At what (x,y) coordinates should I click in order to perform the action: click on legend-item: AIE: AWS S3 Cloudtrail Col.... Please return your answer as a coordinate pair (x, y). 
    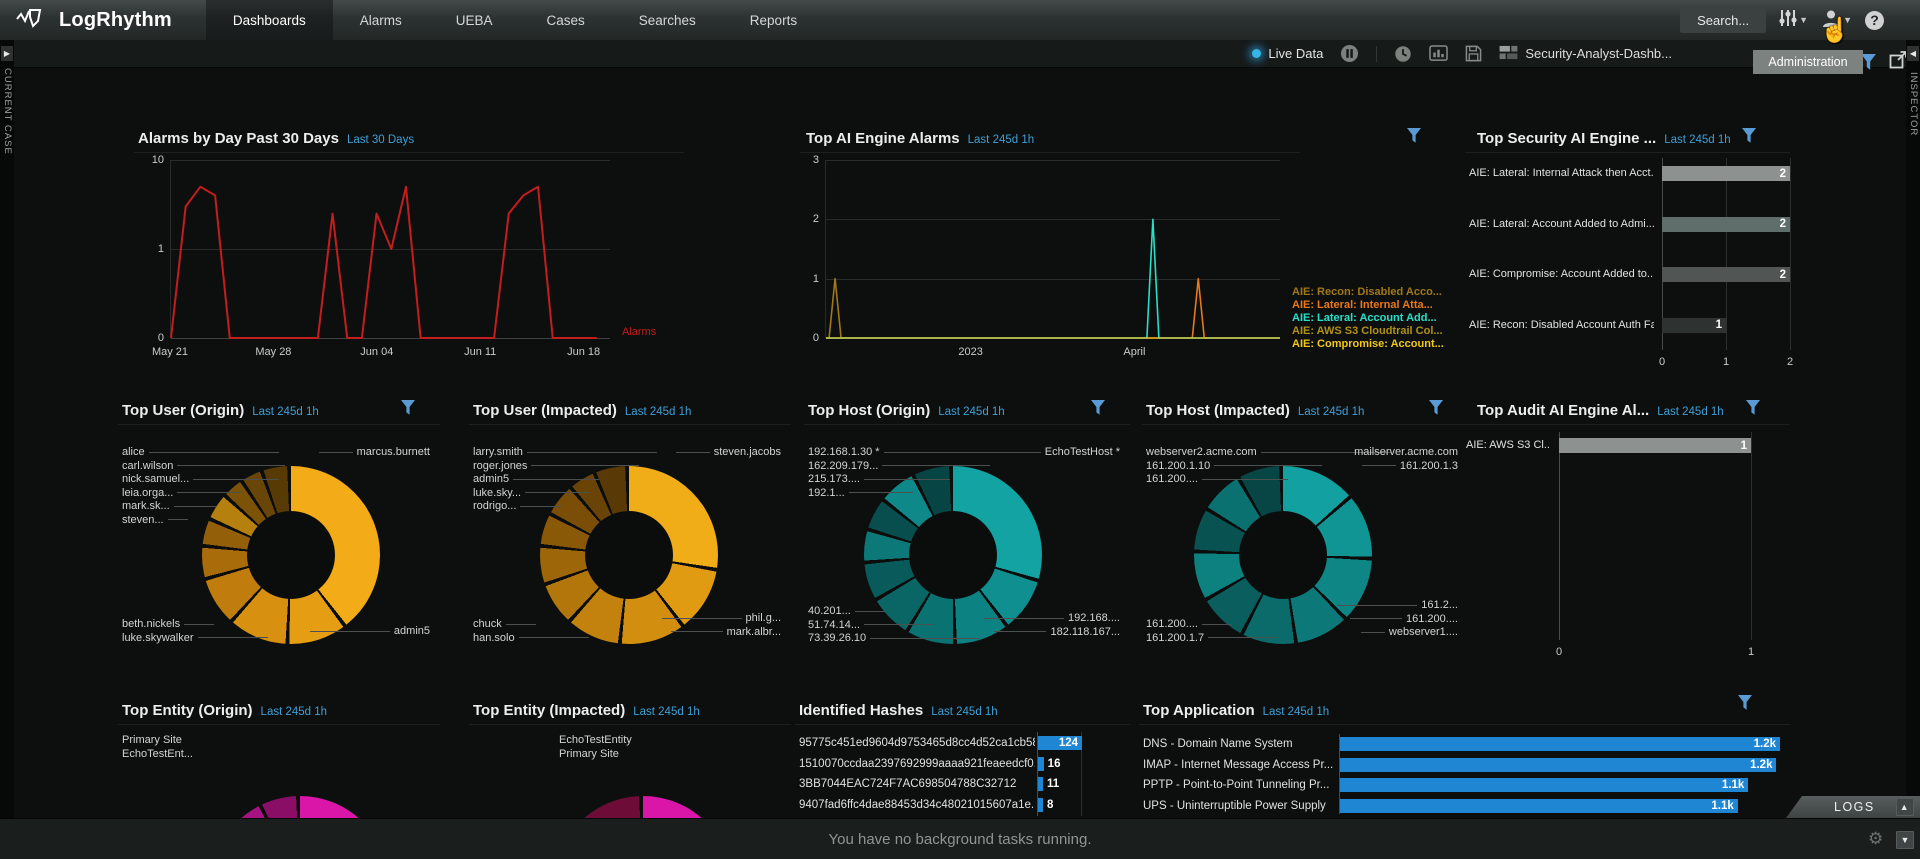
    Looking at the image, I should click on (1367, 331).